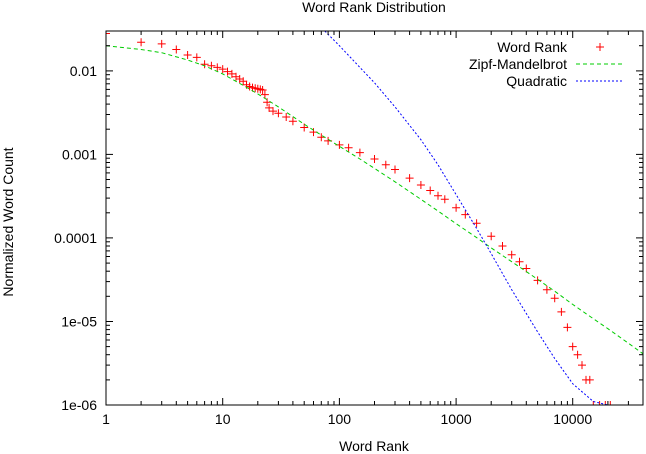  What do you see at coordinates (340, 419) in the screenshot?
I see `x-tick-label: 100` at bounding box center [340, 419].